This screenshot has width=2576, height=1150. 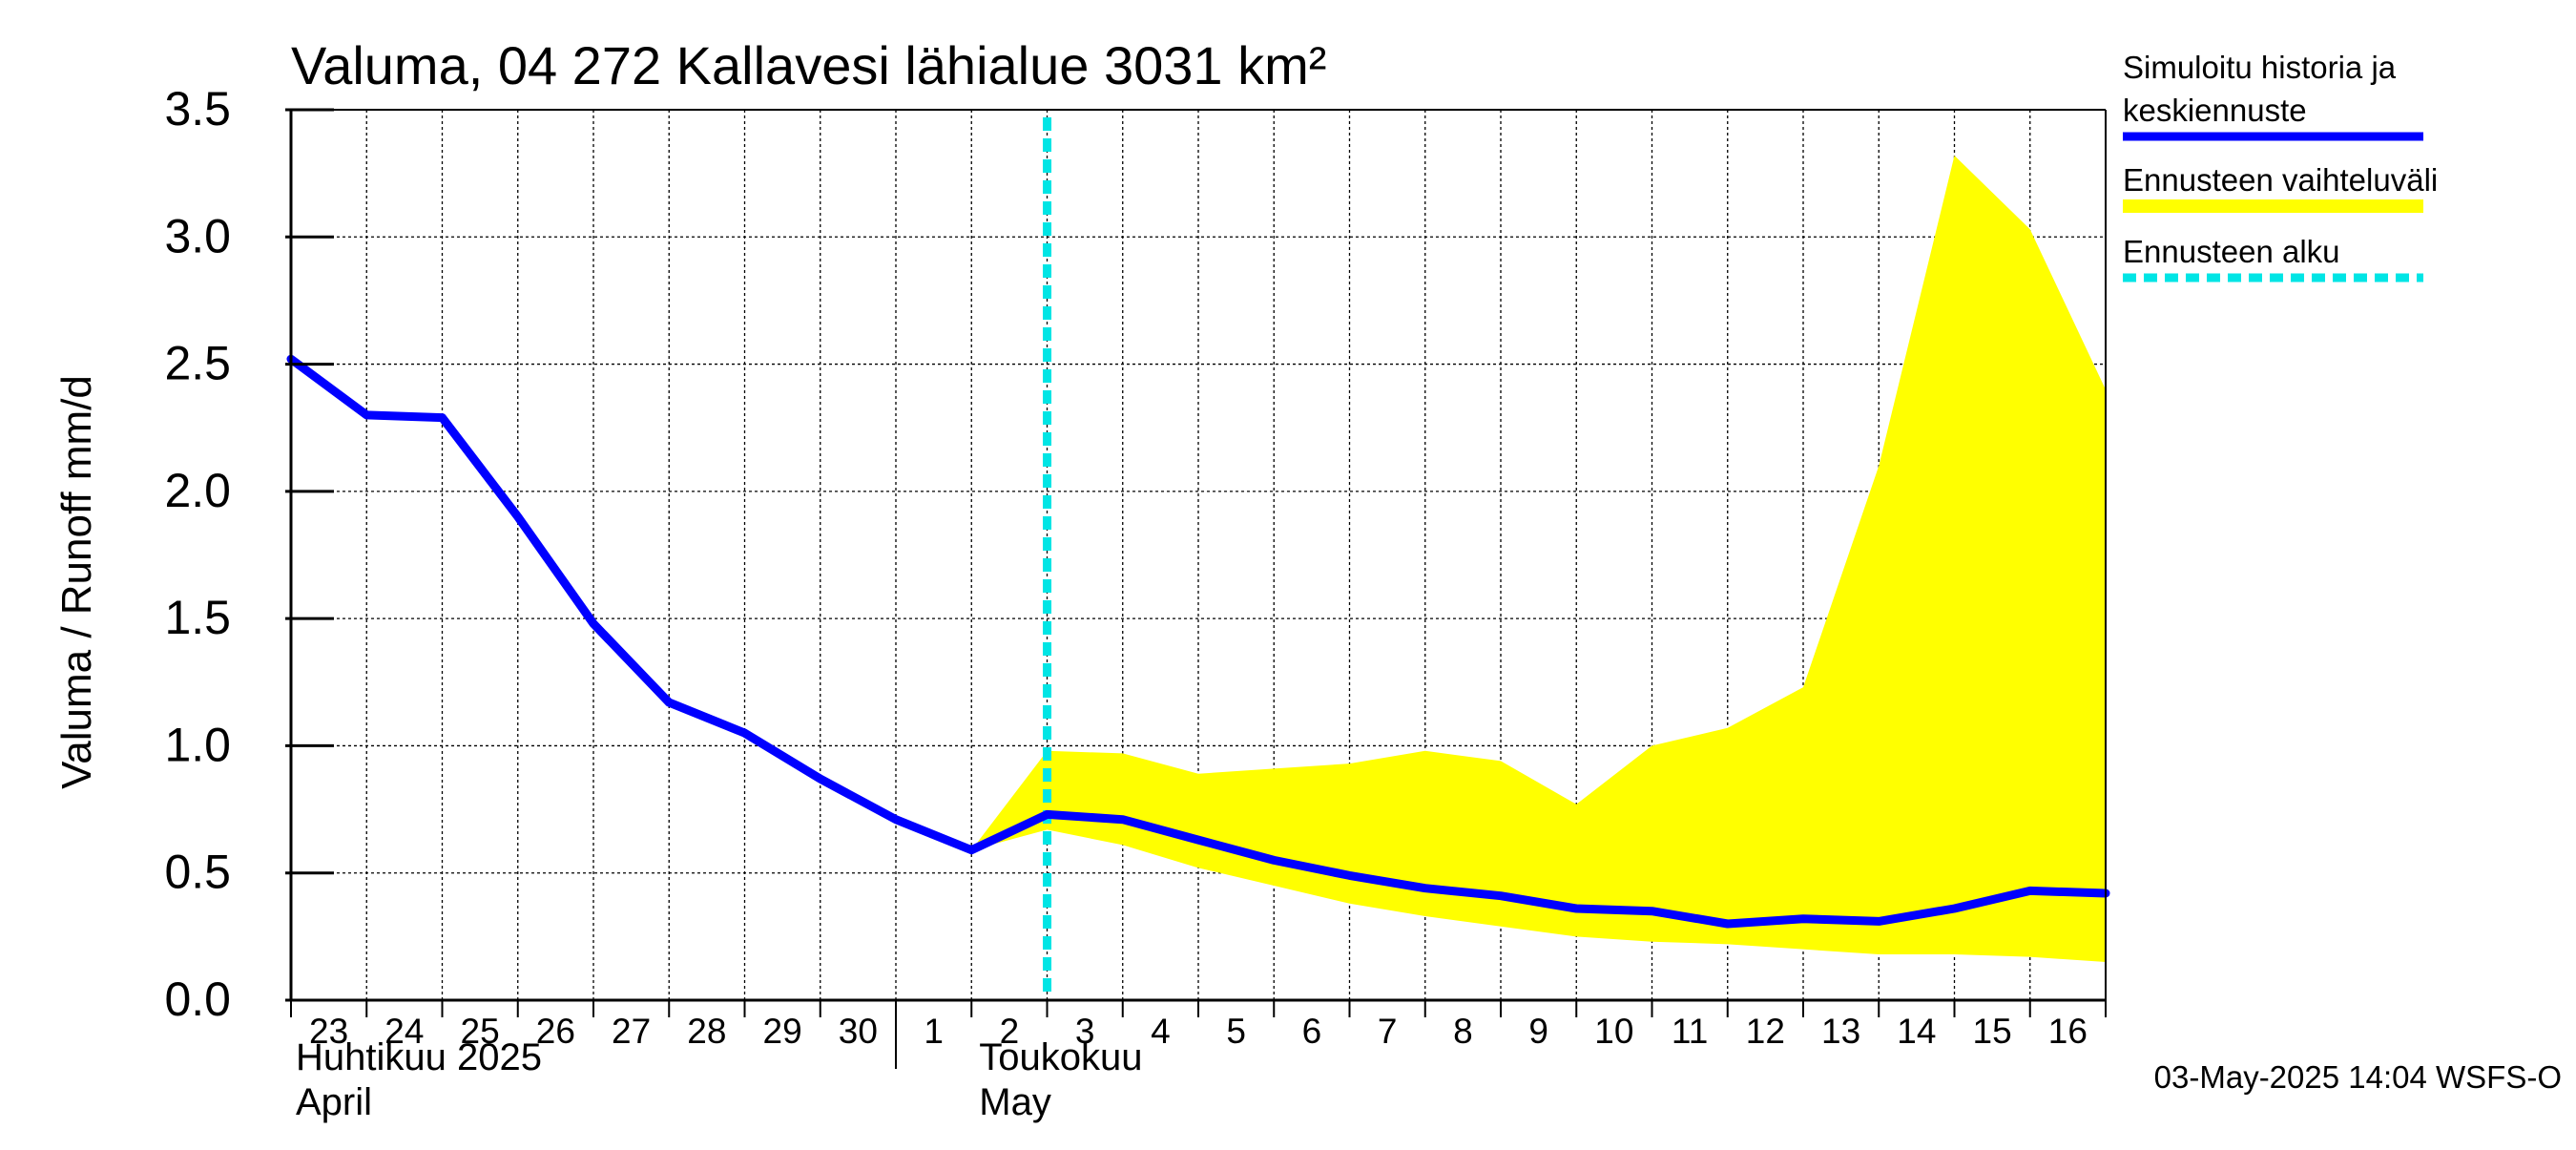 I want to click on x-tick-label: 28, so click(x=706, y=1031).